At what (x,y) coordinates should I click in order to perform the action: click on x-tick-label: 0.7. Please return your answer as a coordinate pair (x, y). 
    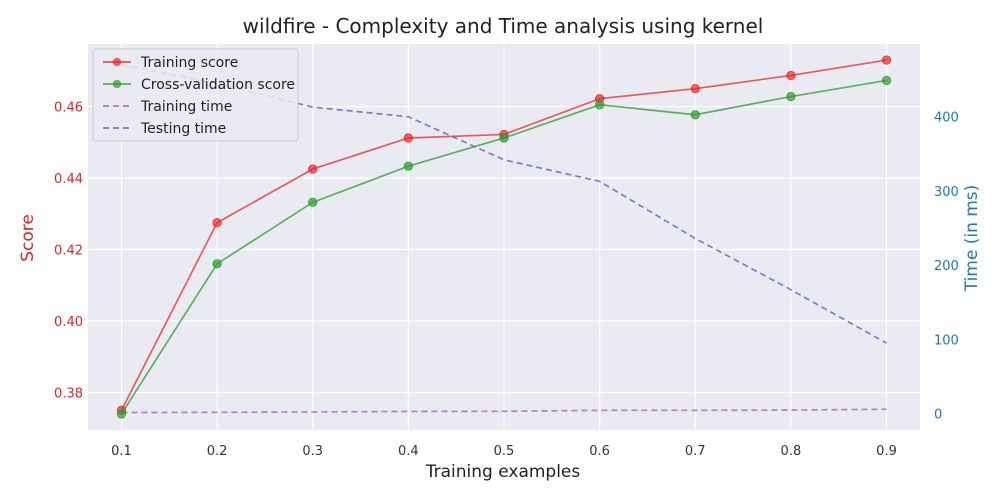
    Looking at the image, I should click on (695, 451).